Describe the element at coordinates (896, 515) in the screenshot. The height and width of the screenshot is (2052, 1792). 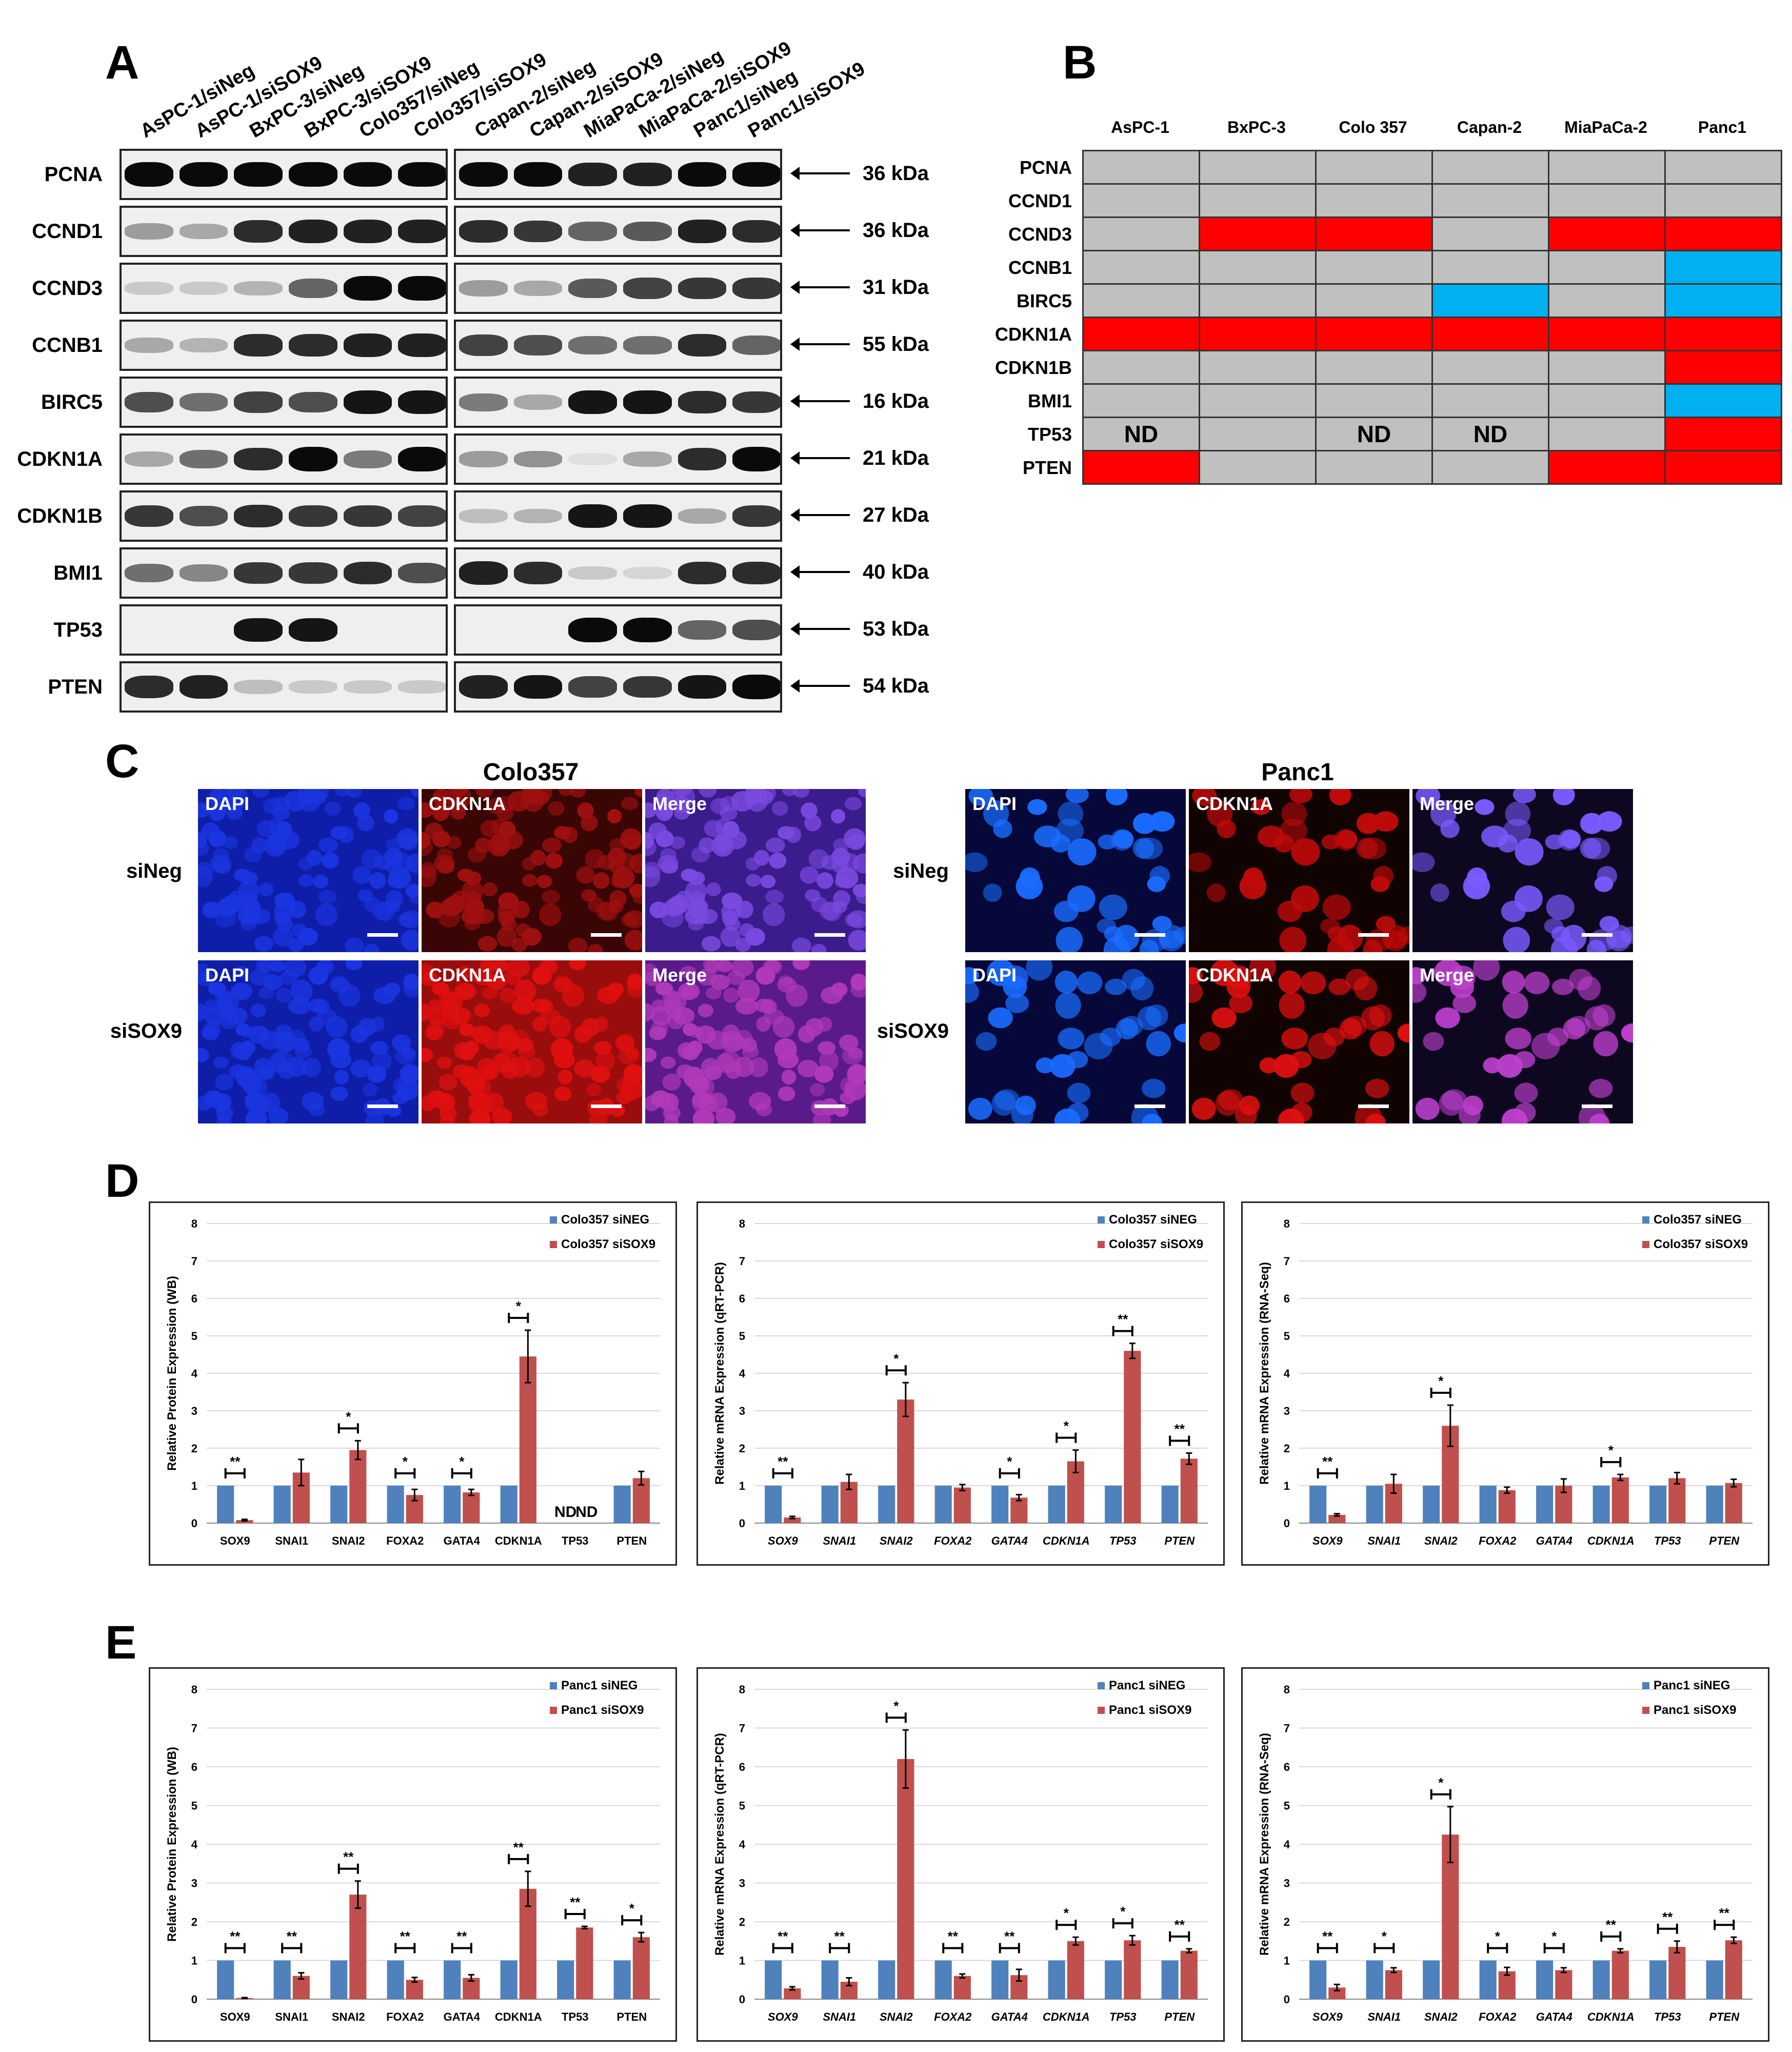
I see `kda-label: 27 kDa` at that location.